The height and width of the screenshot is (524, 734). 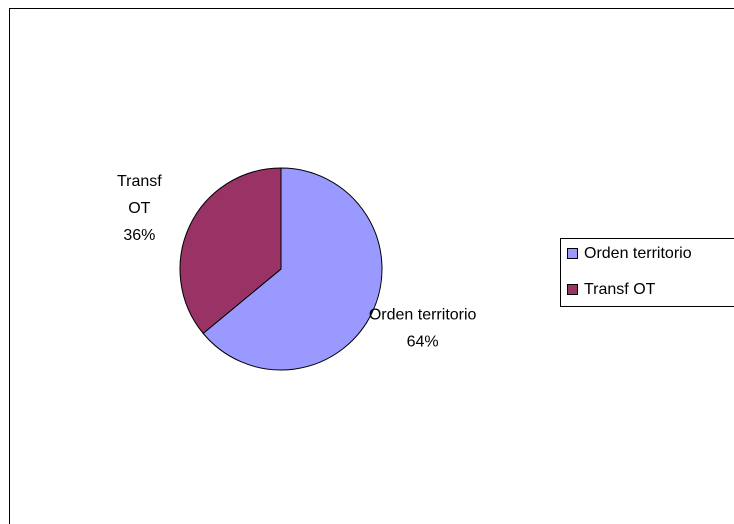 What do you see at coordinates (620, 289) in the screenshot?
I see `legend-label: Transf OT` at bounding box center [620, 289].